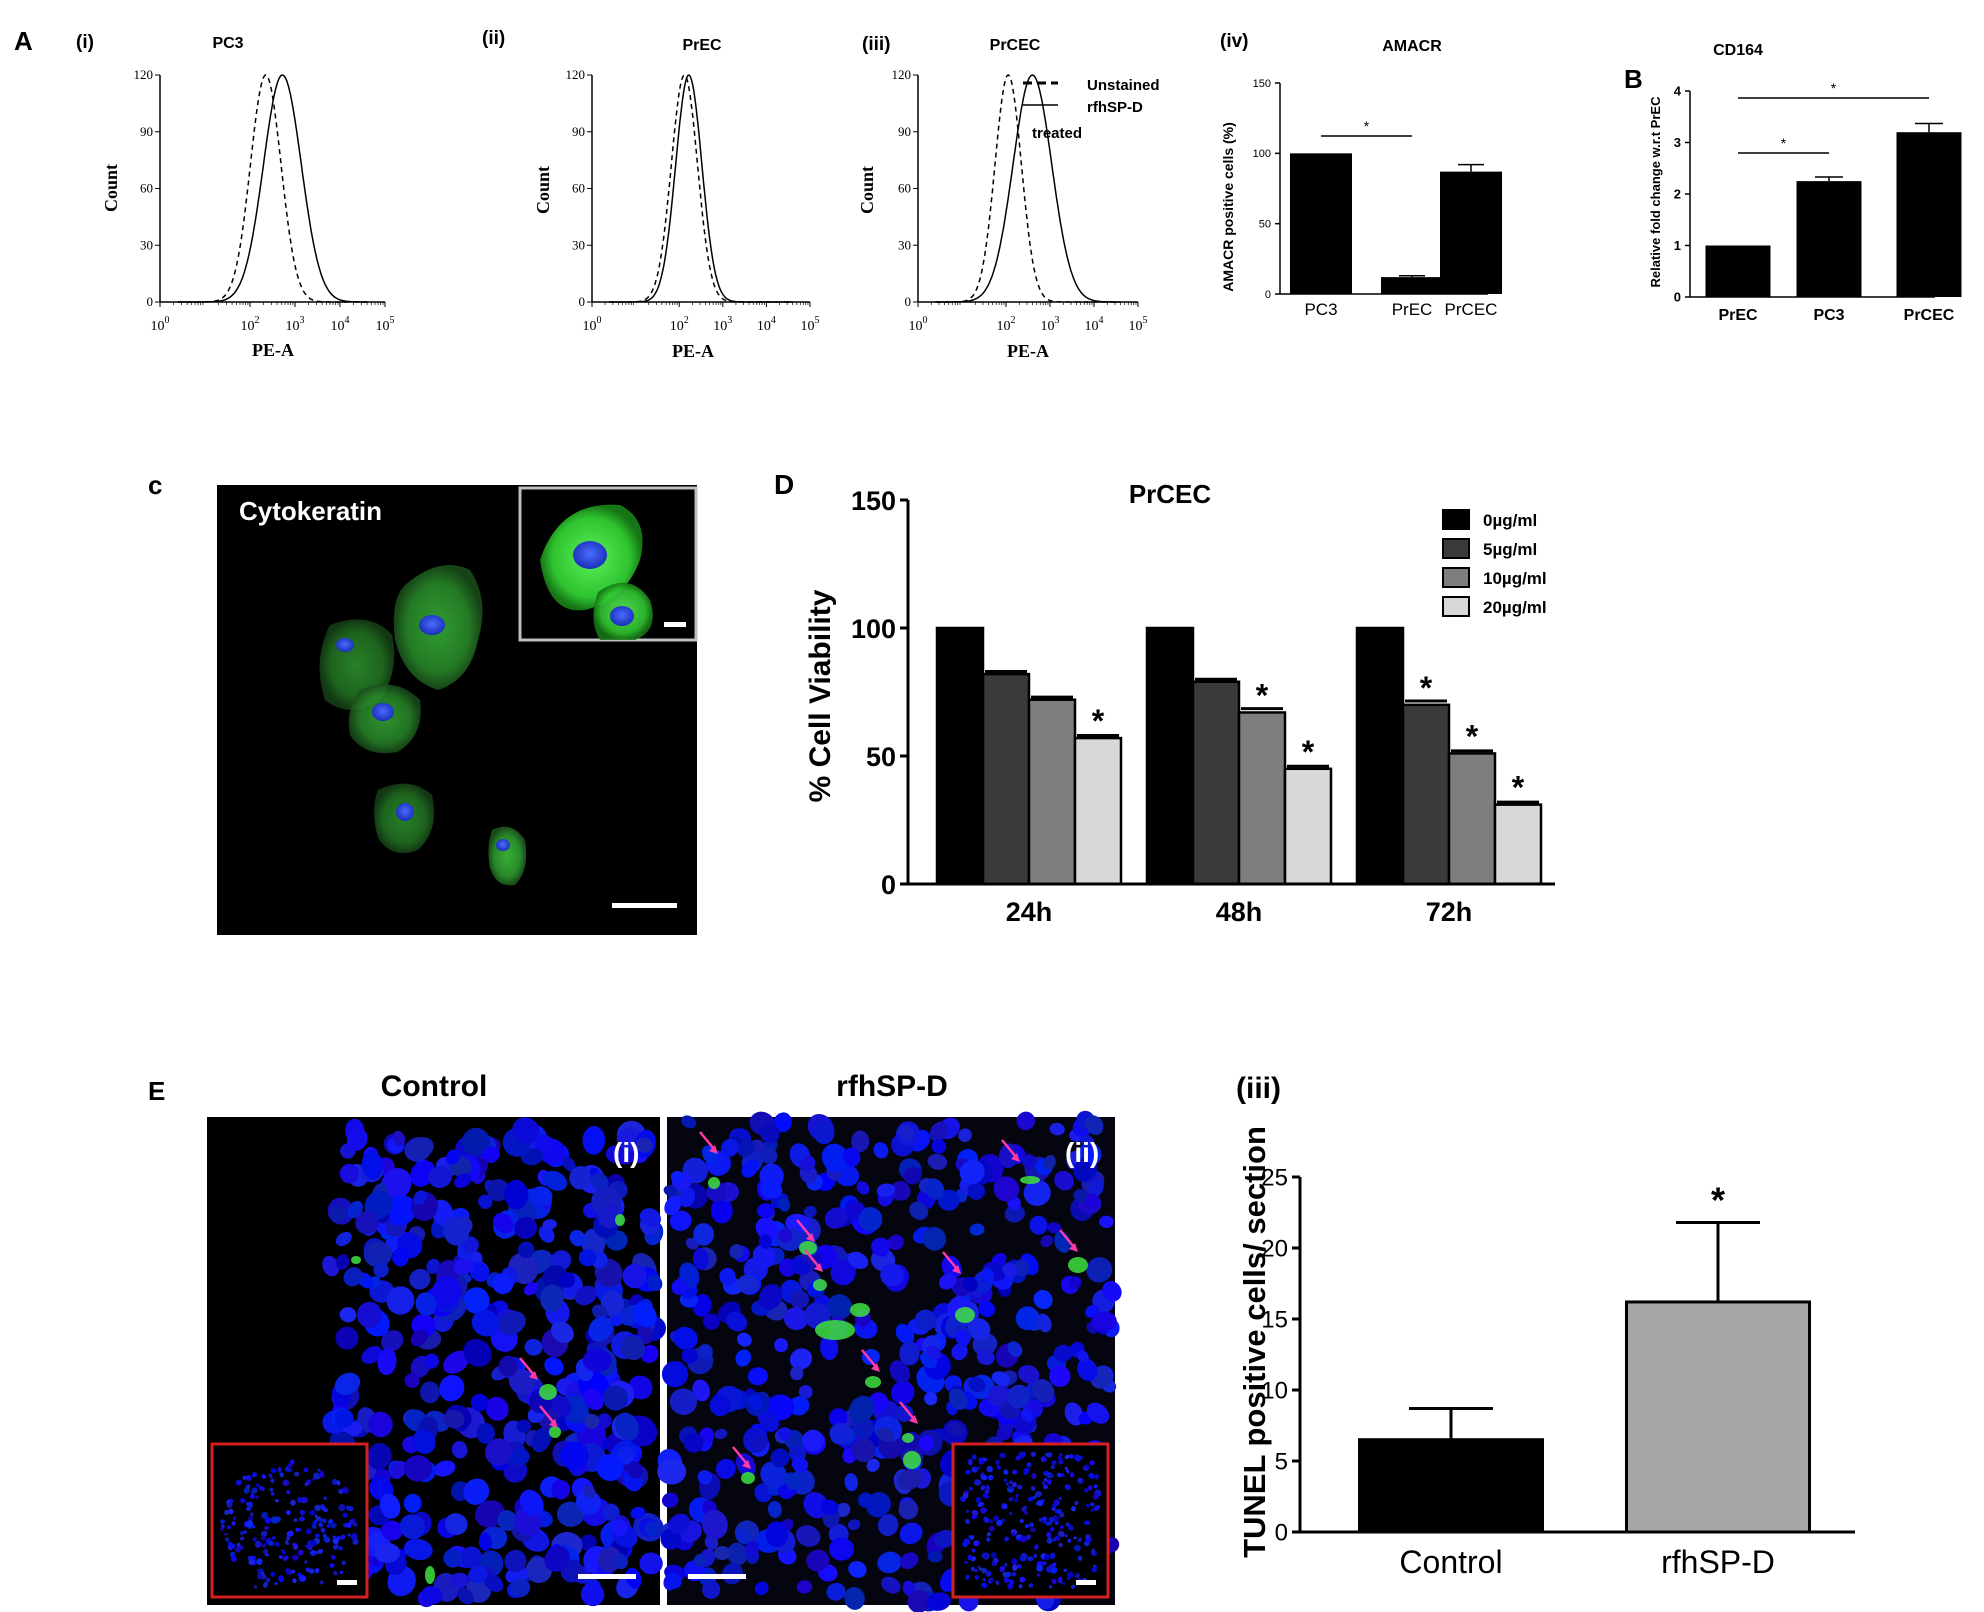  Describe the element at coordinates (1510, 520) in the screenshot. I see `legend-label: 0µg/ml` at that location.